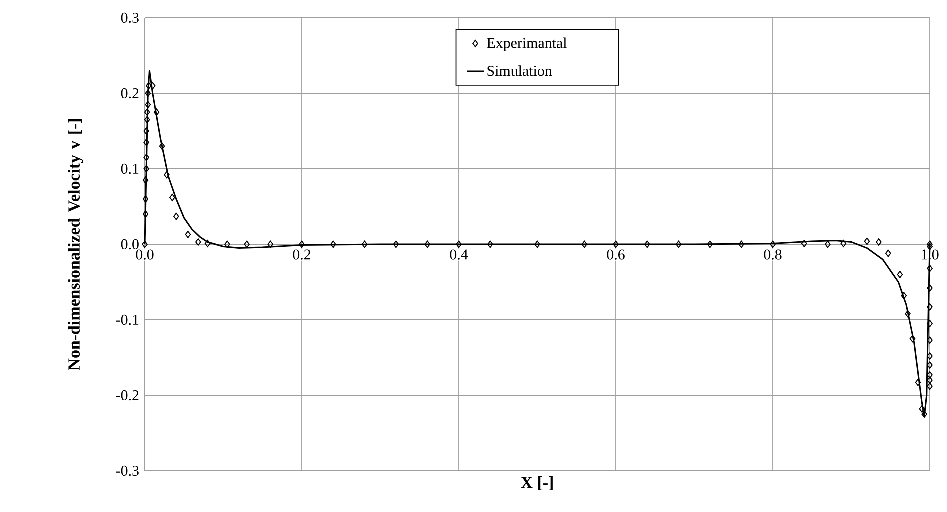 The width and height of the screenshot is (947, 512). What do you see at coordinates (127, 320) in the screenshot?
I see `y-tick-label: -0.1` at bounding box center [127, 320].